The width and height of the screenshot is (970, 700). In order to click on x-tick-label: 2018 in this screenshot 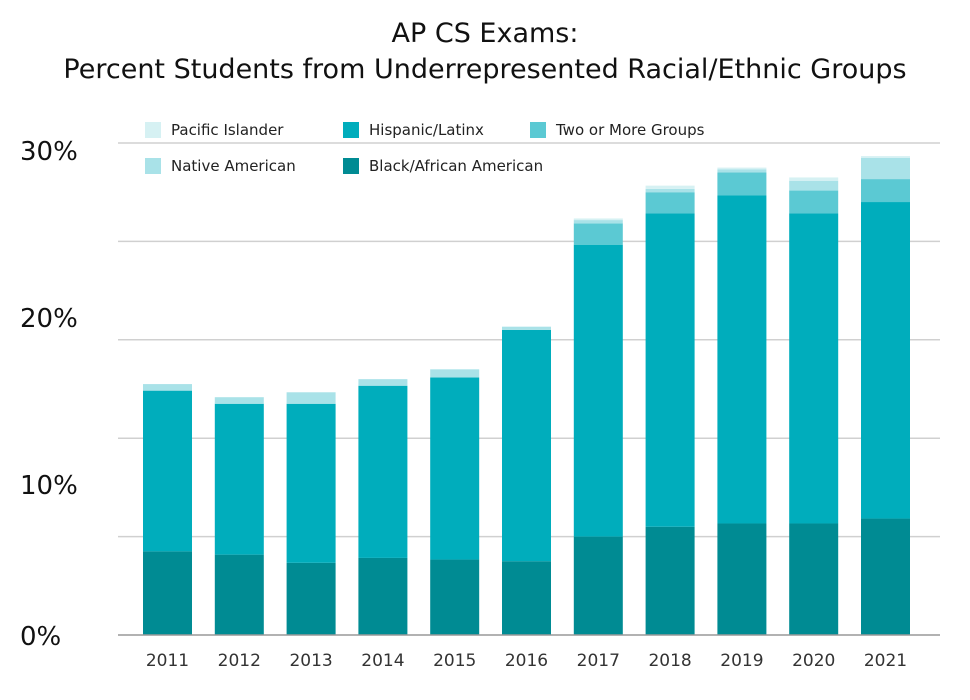, I will do `click(669, 661)`.